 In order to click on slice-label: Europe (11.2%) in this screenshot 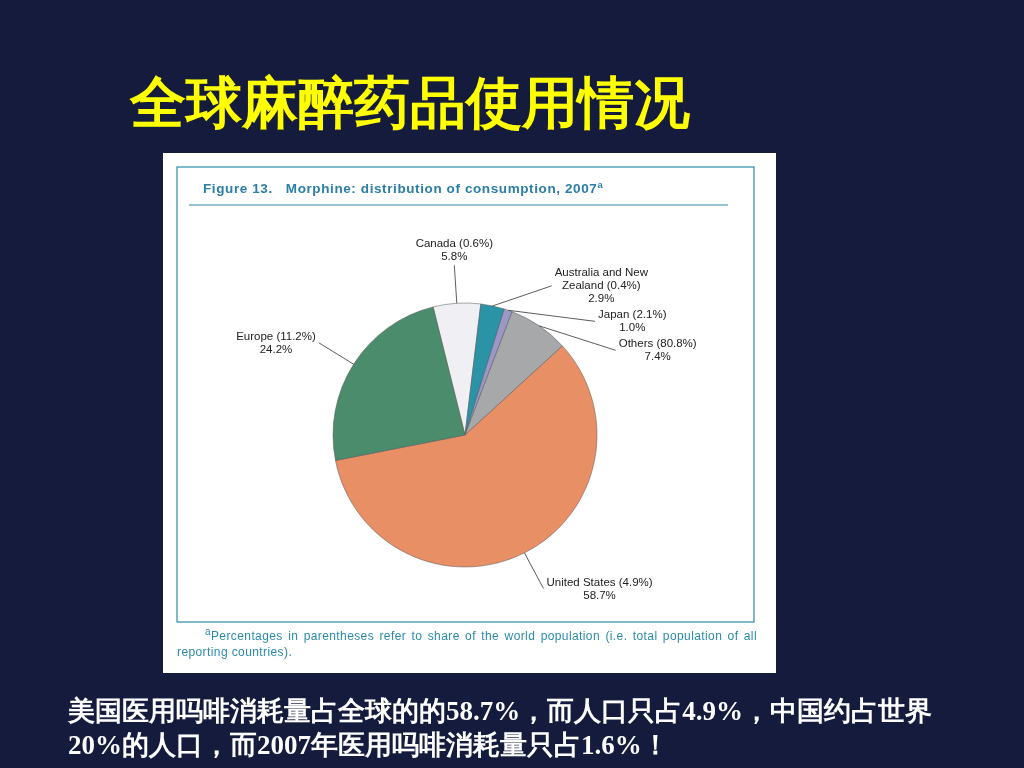, I will do `click(276, 335)`.